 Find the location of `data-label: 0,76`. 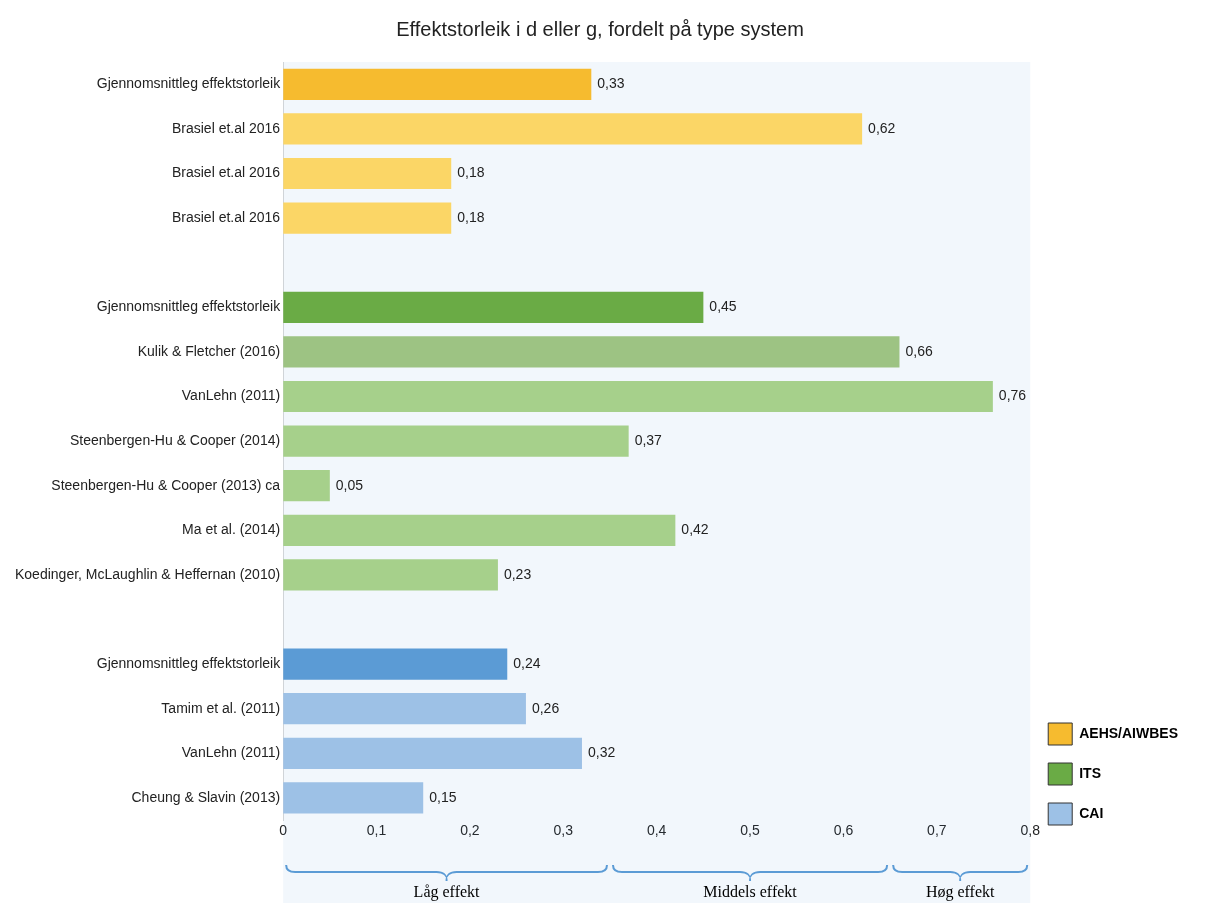

data-label: 0,76 is located at coordinates (1012, 395).